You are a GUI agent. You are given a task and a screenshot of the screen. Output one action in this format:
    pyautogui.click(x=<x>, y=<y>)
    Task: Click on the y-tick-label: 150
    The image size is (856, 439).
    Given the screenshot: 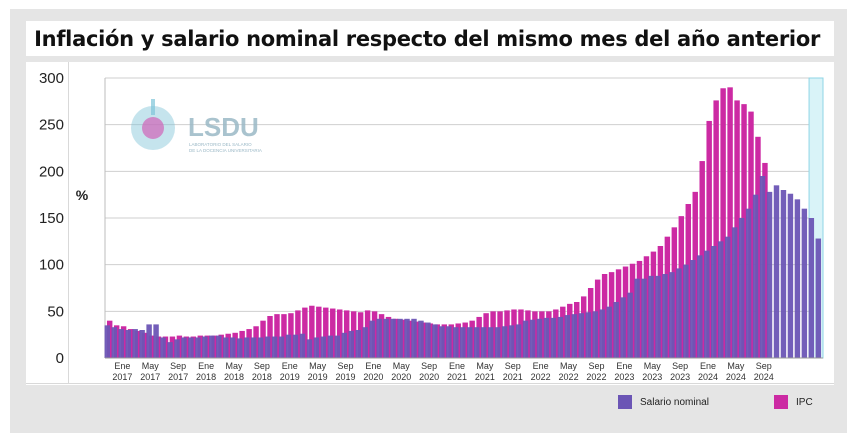 What is the action you would take?
    pyautogui.click(x=51, y=218)
    